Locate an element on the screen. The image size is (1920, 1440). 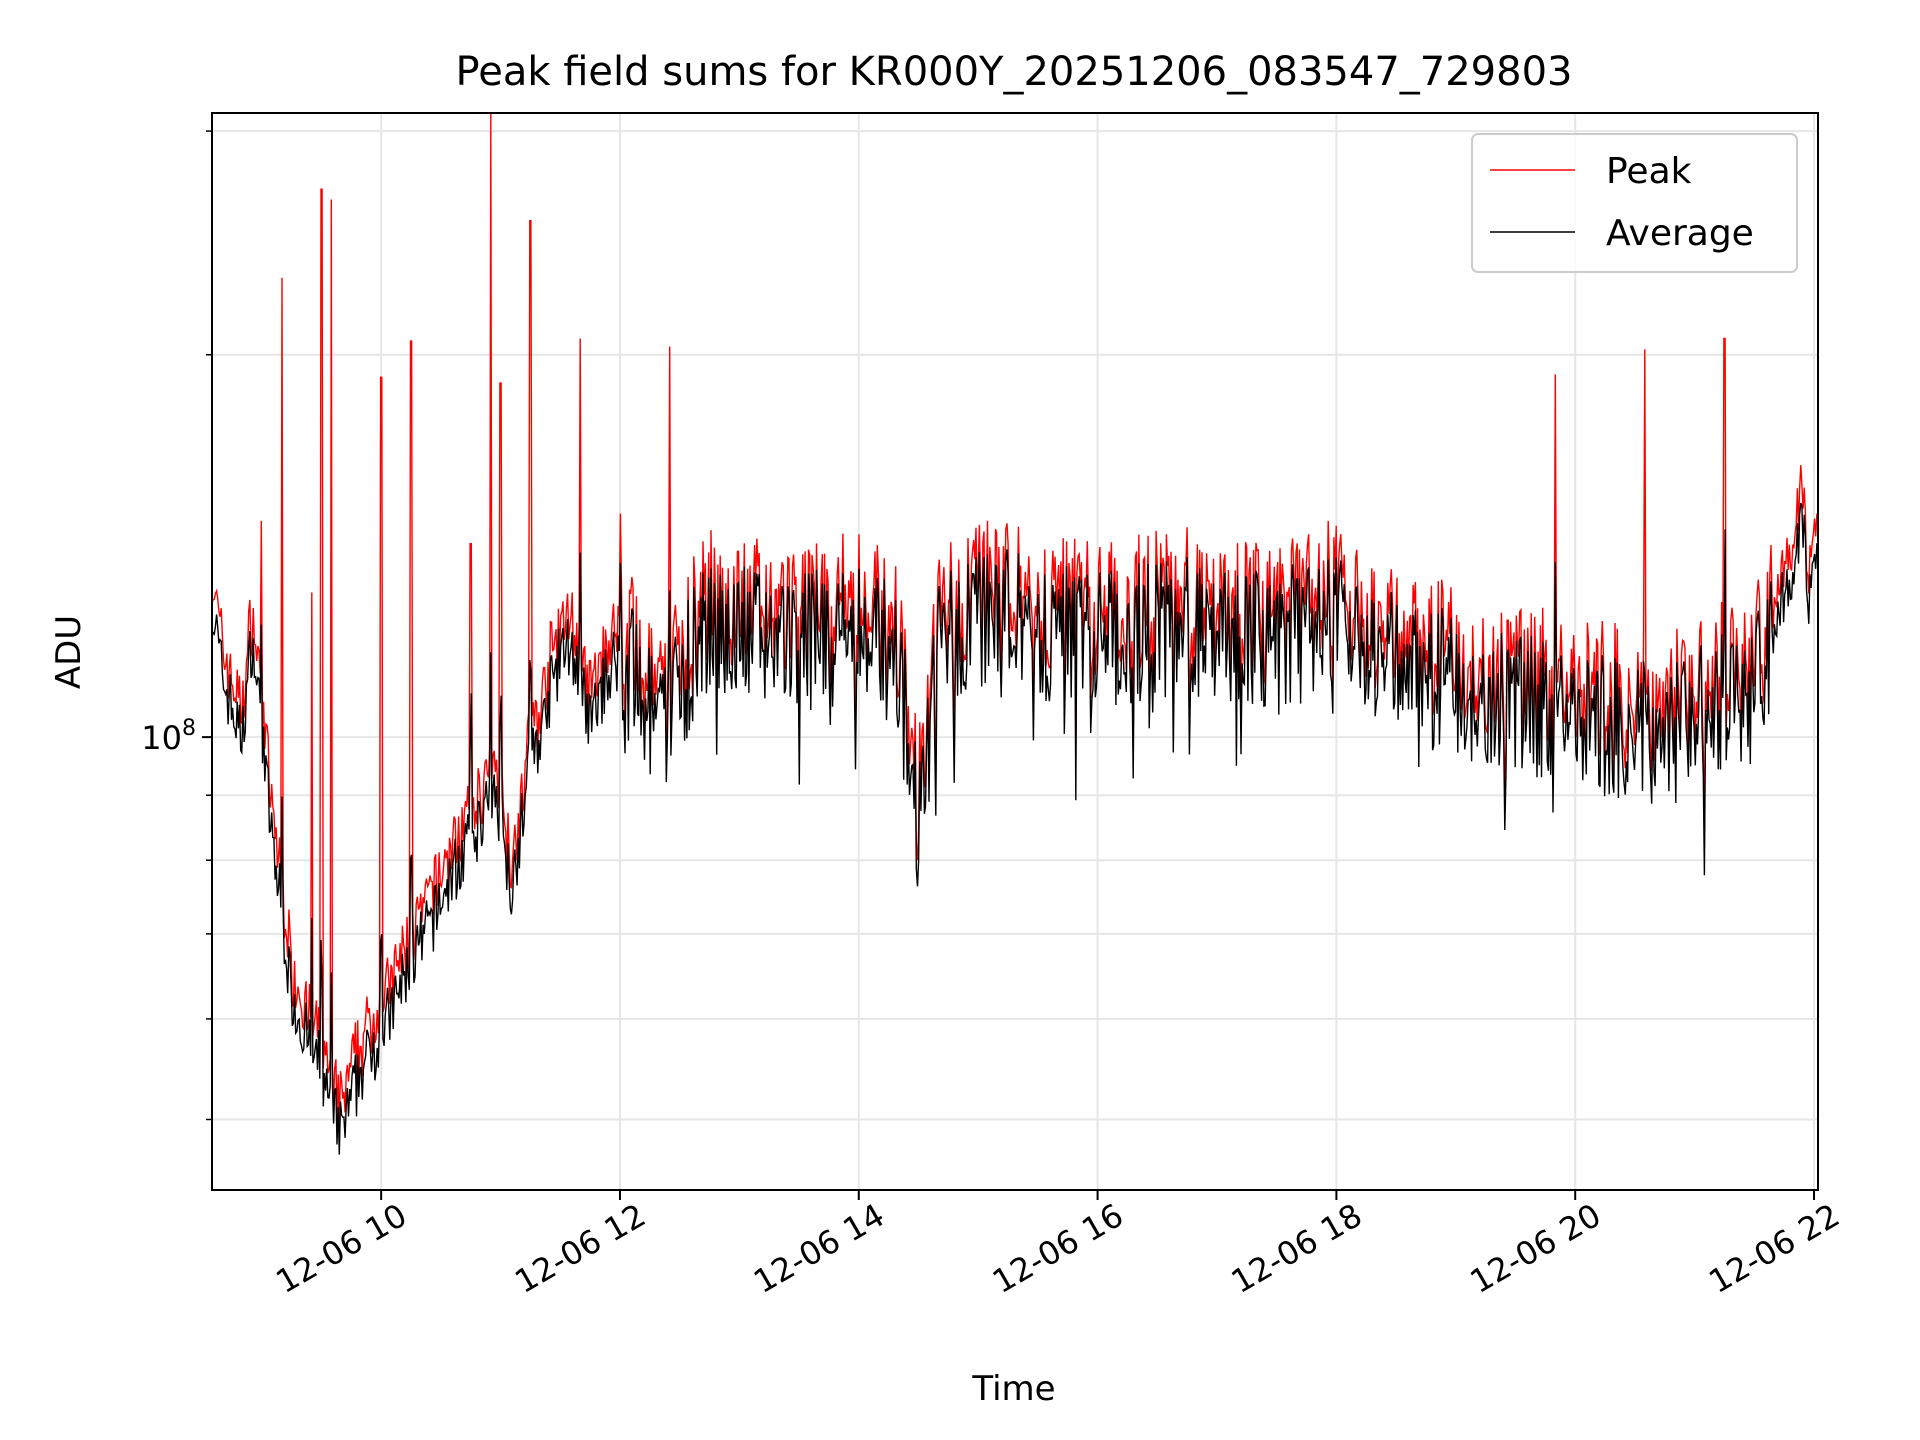
legend-label-peak: Peak is located at coordinates (1649, 171).